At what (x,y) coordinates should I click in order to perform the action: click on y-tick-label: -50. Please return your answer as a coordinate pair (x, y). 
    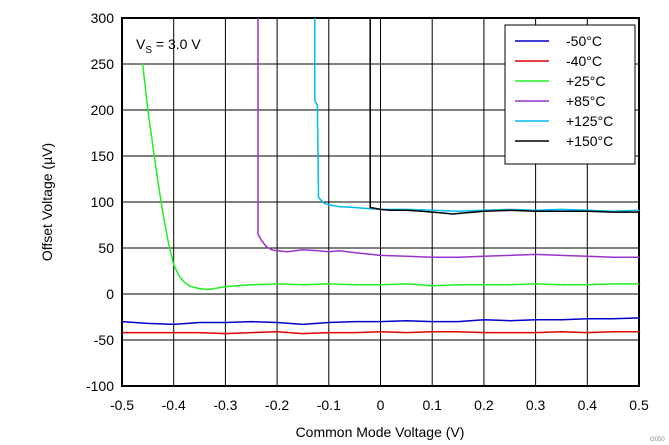
    Looking at the image, I should click on (104, 340).